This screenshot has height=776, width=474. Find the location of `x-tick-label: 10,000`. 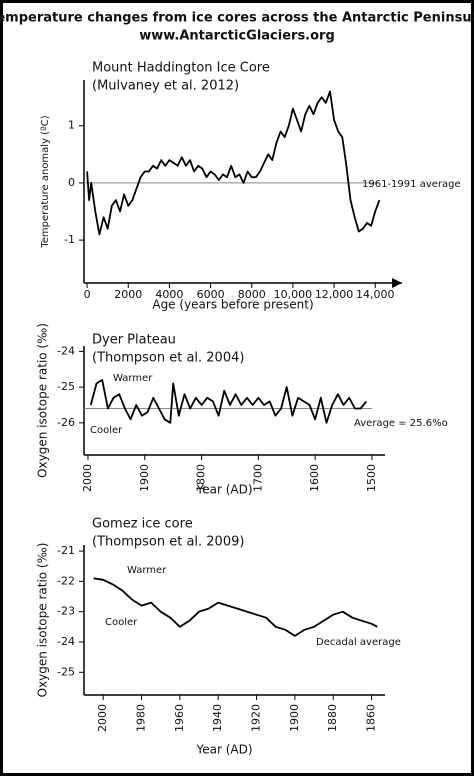

x-tick-label: 10,000 is located at coordinates (293, 294).